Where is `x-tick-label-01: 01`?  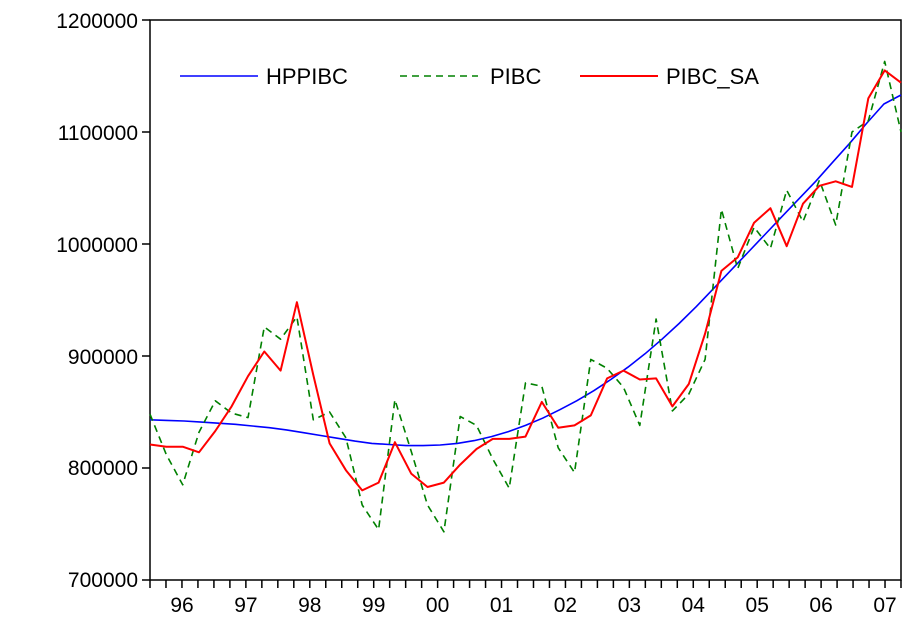 x-tick-label-01: 01 is located at coordinates (501, 605).